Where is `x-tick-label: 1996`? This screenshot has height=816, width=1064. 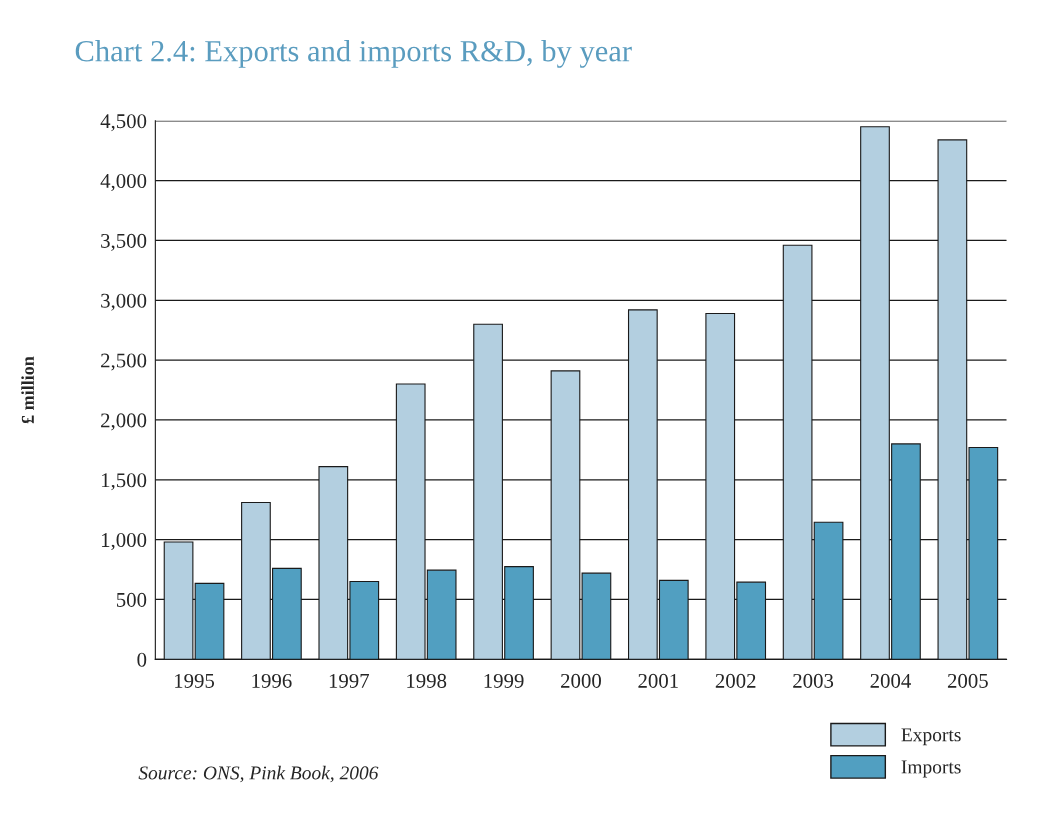
x-tick-label: 1996 is located at coordinates (272, 680).